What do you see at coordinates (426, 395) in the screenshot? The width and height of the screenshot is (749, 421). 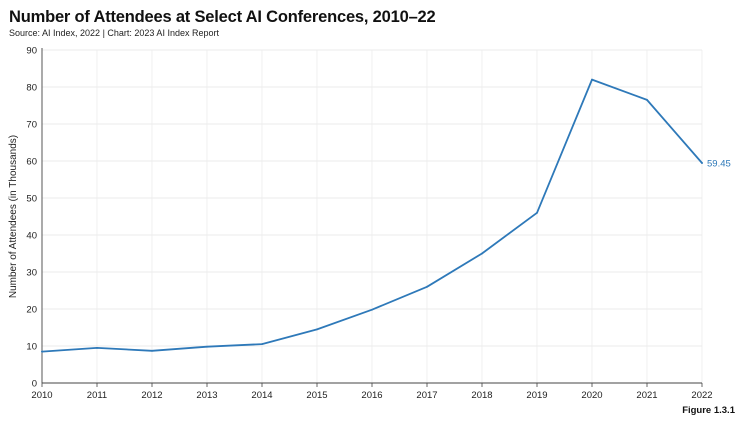 I see `x-tick-label: 2017` at bounding box center [426, 395].